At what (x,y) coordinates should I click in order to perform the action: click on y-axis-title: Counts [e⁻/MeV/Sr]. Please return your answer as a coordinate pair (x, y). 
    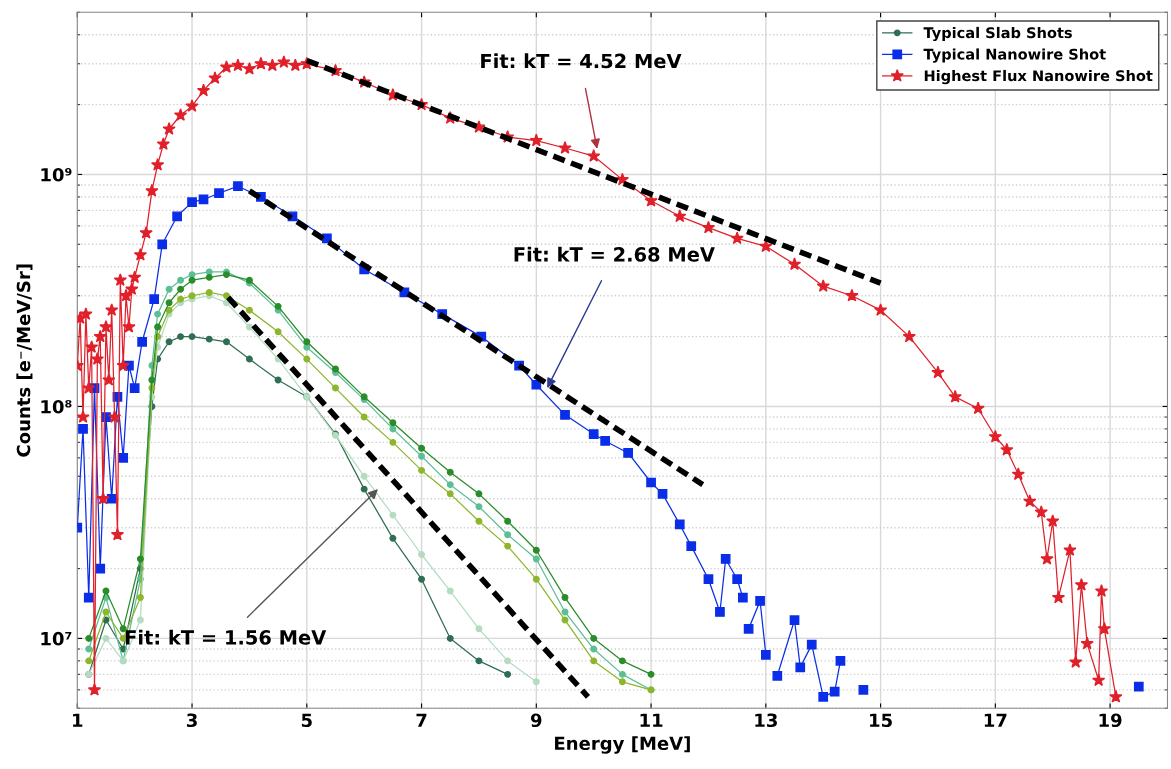
    Looking at the image, I should click on (24, 360).